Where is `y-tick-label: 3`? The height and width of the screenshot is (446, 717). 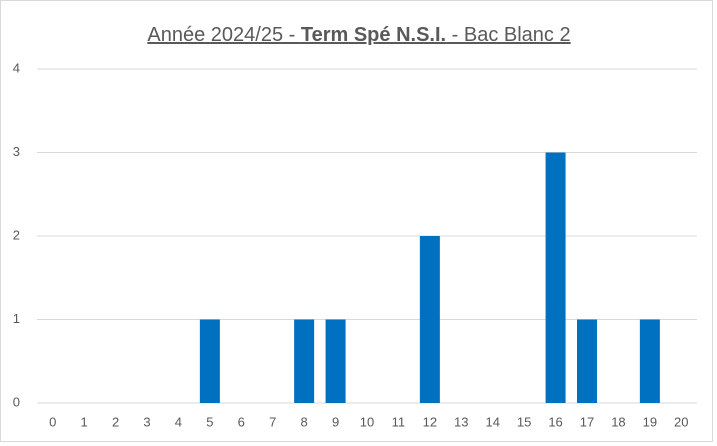
y-tick-label: 3 is located at coordinates (16, 151).